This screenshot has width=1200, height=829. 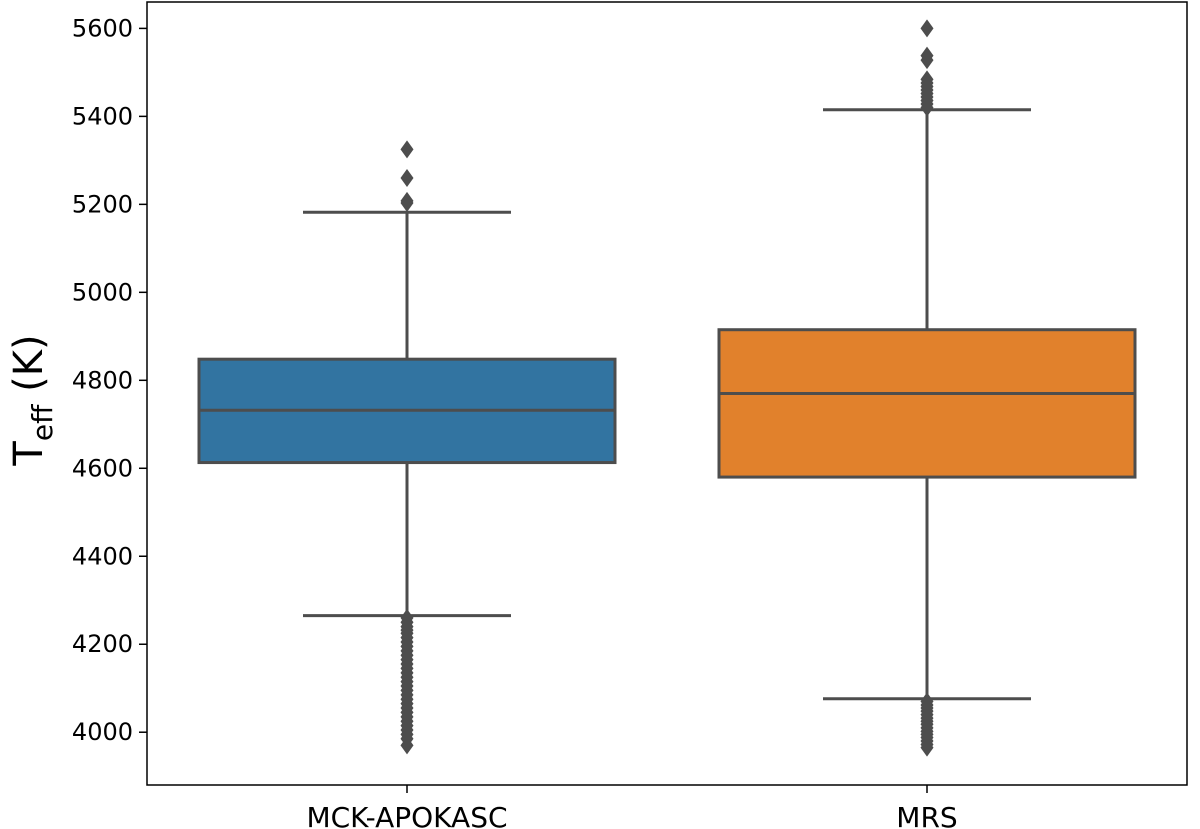 What do you see at coordinates (632, 807) in the screenshot?
I see `x-axis: MCK-APOKASC MRS` at bounding box center [632, 807].